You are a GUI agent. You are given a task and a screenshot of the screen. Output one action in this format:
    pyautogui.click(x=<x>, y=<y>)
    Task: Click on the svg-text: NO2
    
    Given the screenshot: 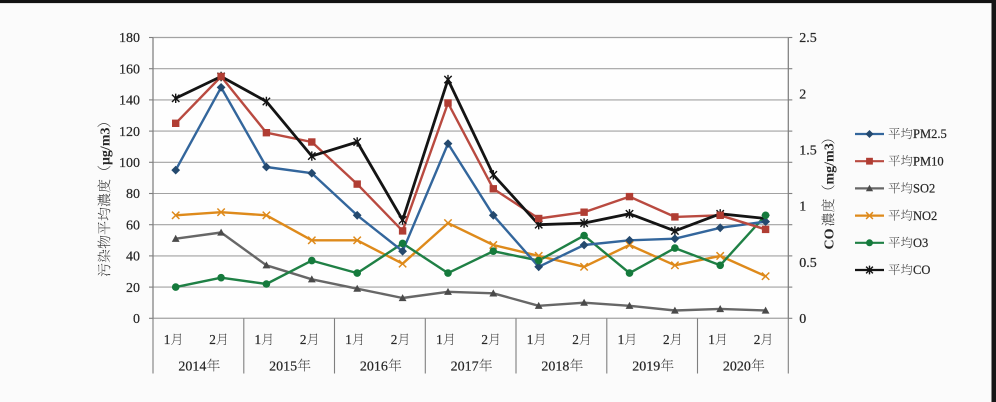 What is the action you would take?
    pyautogui.click(x=925, y=216)
    